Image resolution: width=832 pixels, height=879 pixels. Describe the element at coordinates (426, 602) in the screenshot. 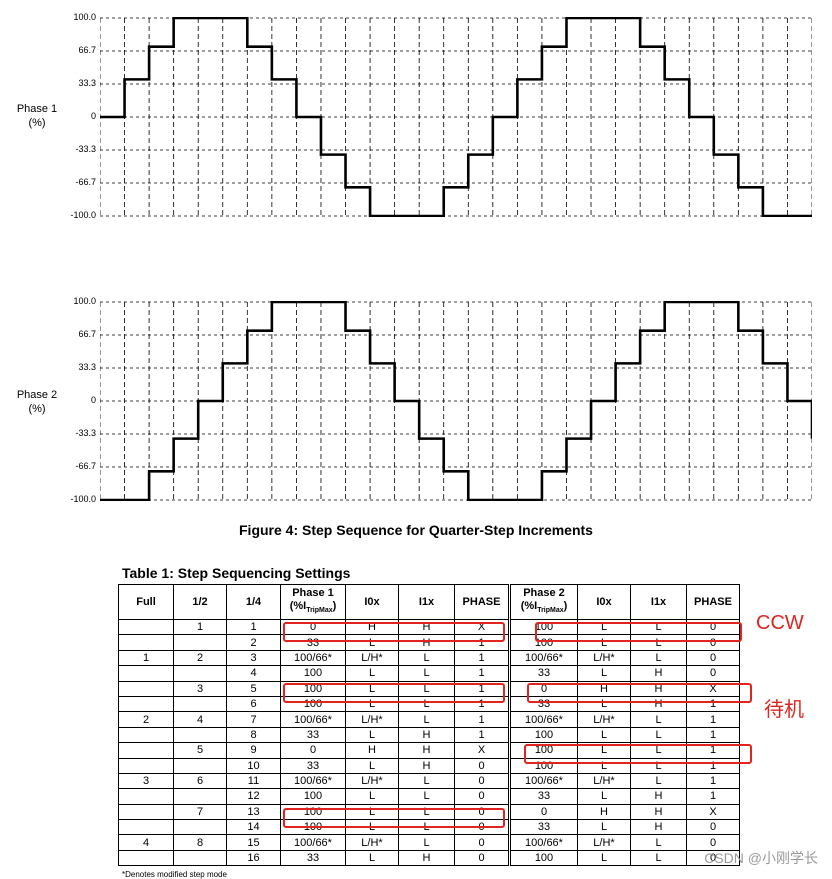

I see `col-i1x-1: I1x` at that location.